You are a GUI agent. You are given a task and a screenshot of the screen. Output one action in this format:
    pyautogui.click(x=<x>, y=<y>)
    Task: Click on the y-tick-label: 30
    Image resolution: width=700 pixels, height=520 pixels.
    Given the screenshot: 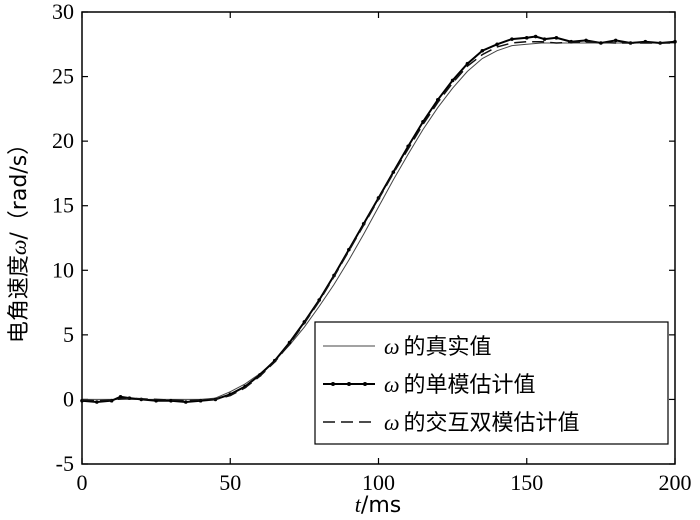 What is the action you would take?
    pyautogui.click(x=63, y=12)
    